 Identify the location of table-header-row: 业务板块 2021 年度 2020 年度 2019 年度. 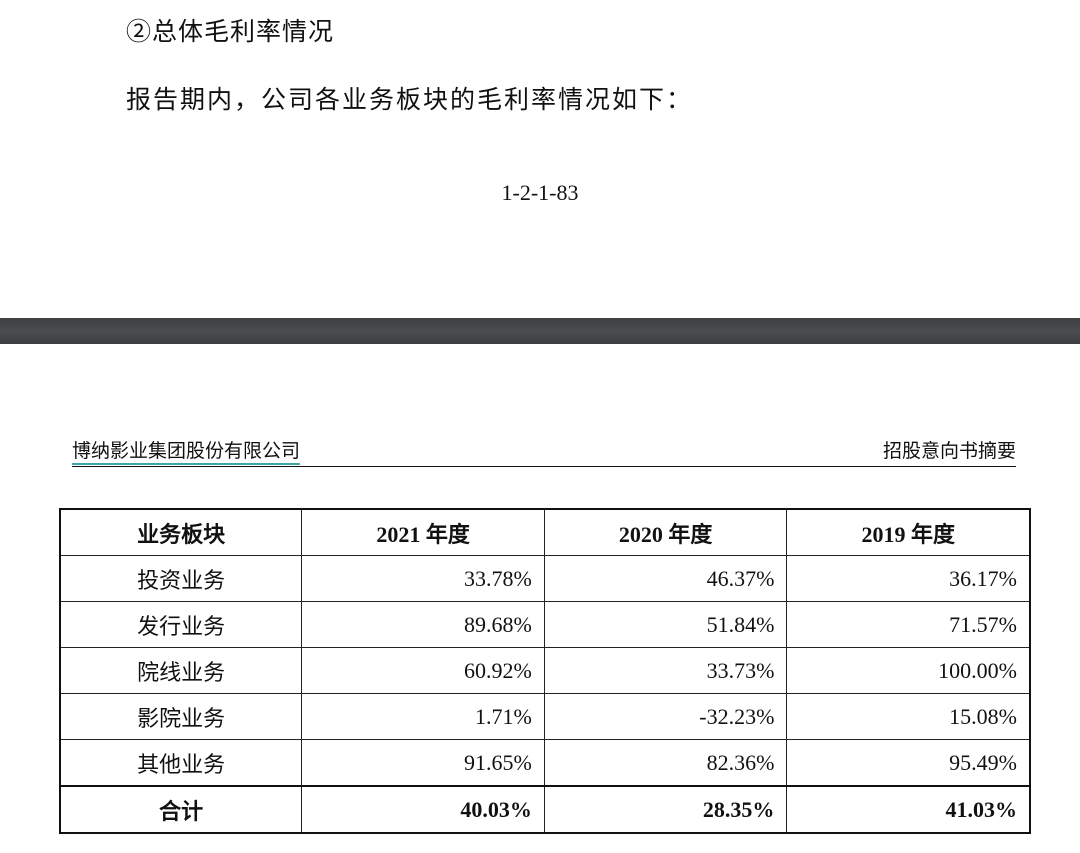
(545, 532).